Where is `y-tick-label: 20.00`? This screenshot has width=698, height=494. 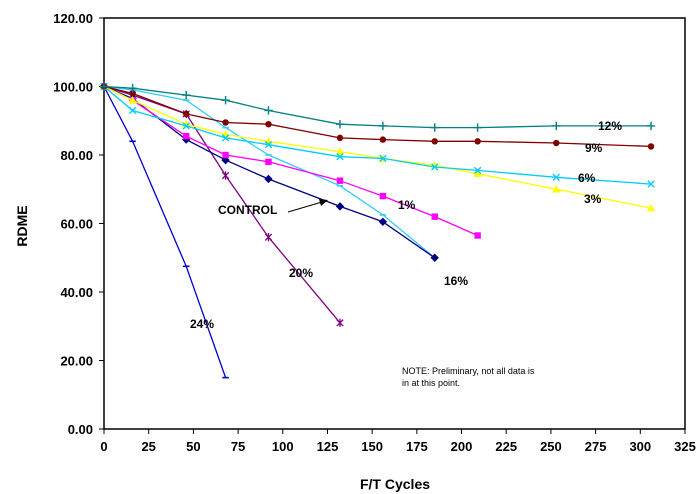 y-tick-label: 20.00 is located at coordinates (76, 361).